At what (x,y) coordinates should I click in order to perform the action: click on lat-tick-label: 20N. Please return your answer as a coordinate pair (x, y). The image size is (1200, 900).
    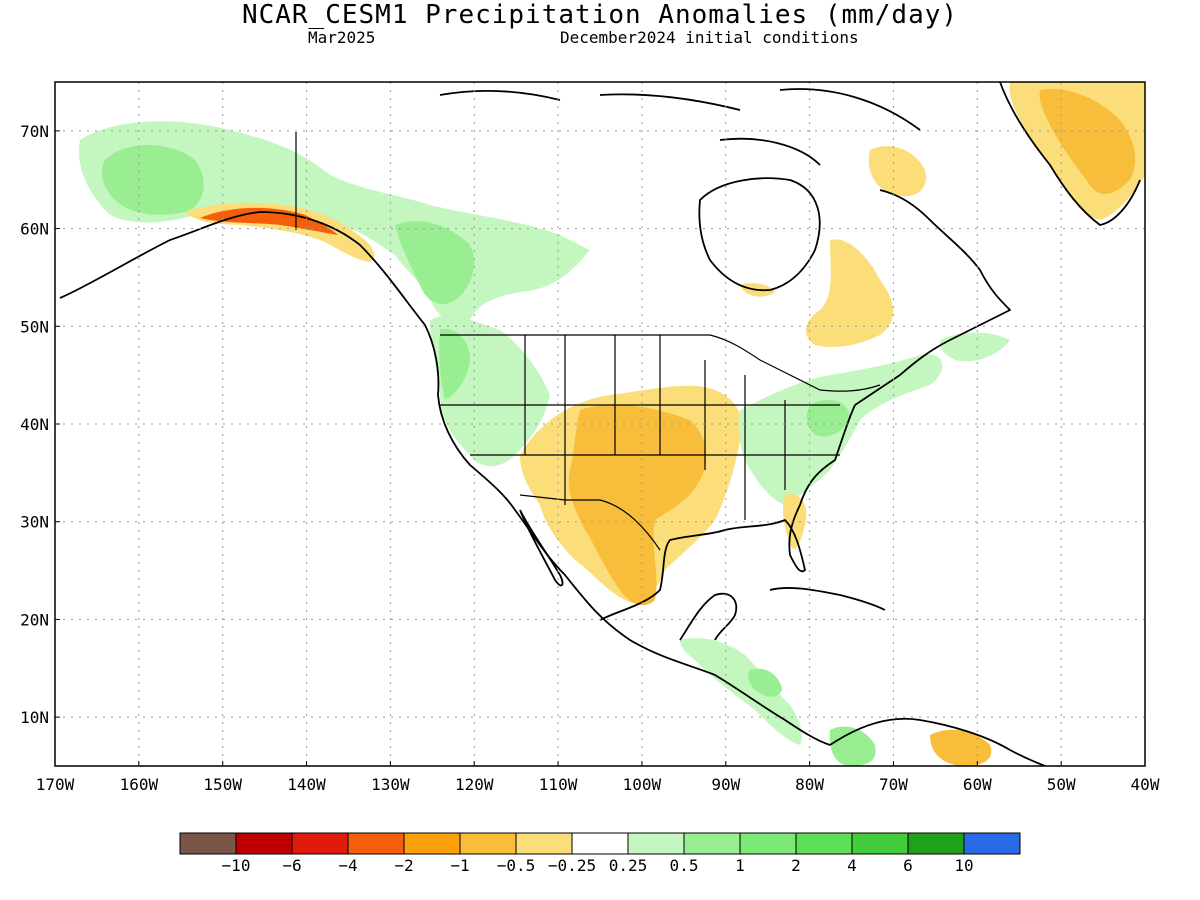
    Looking at the image, I should click on (34, 619).